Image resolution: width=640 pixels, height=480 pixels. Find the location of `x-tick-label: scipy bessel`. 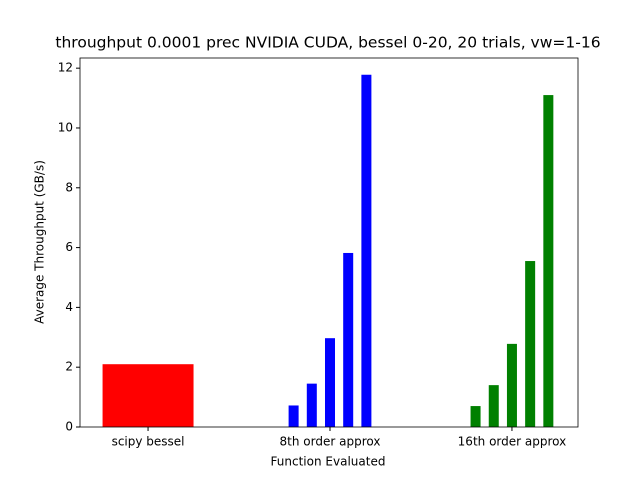

x-tick-label: scipy bessel is located at coordinates (148, 442).